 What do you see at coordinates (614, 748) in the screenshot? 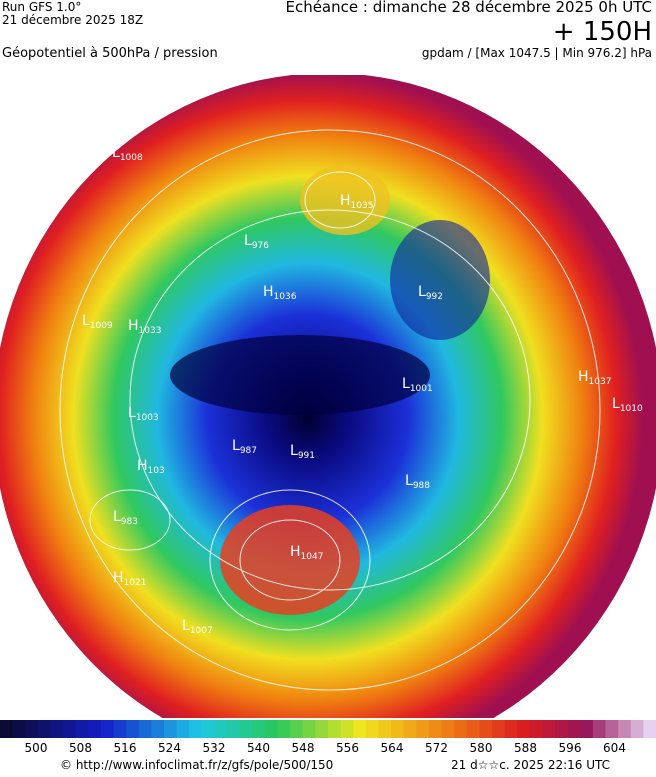
I see `colorbar-label: 604` at bounding box center [614, 748].